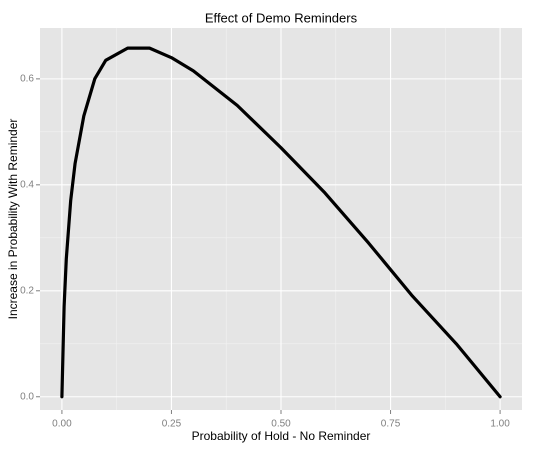 The width and height of the screenshot is (540, 449). I want to click on chart-title: Effect of Demo Reminders, so click(281, 17).